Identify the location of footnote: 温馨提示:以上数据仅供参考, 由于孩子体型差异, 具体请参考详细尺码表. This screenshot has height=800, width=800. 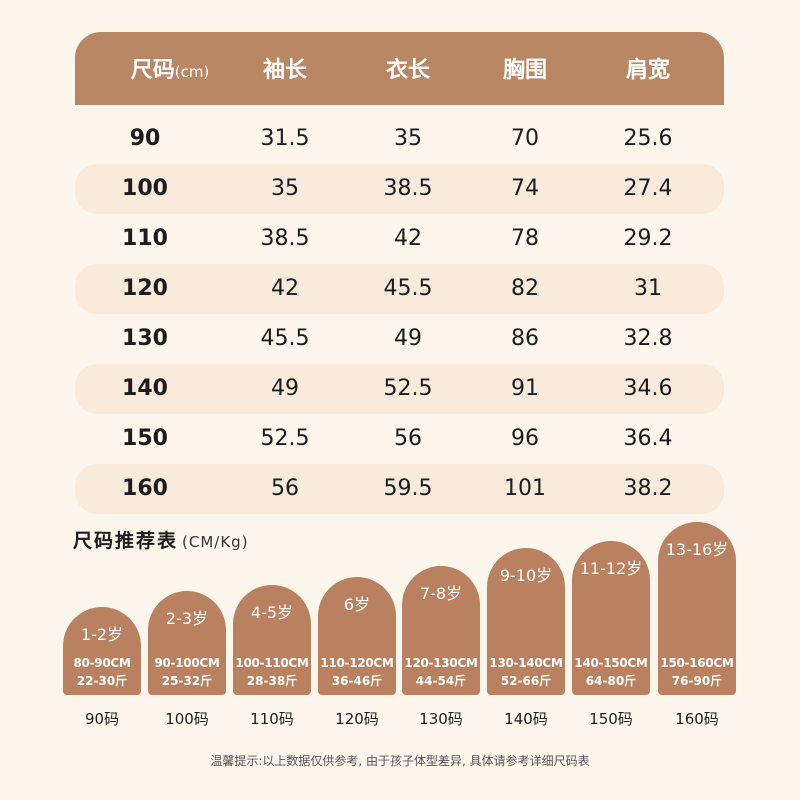
(400, 761).